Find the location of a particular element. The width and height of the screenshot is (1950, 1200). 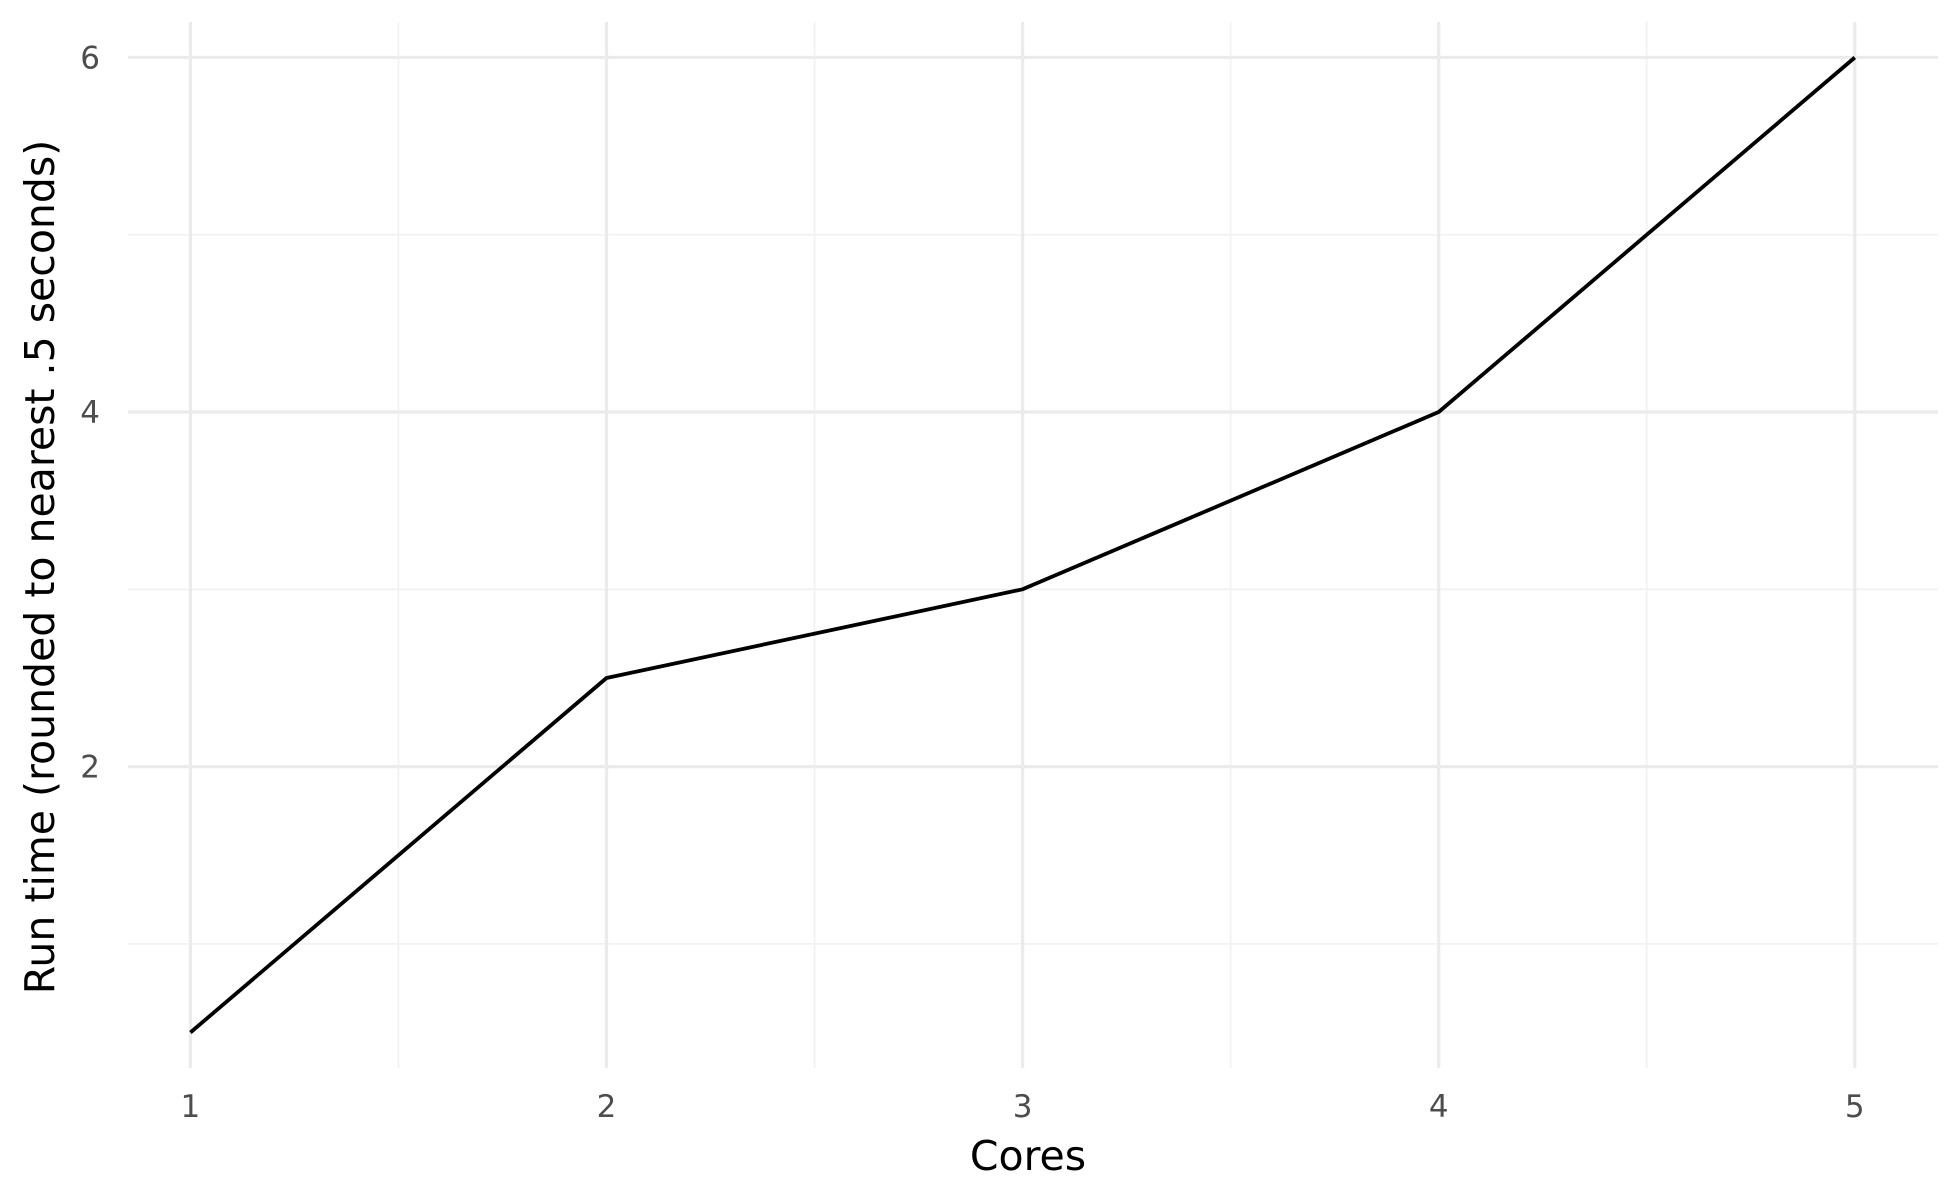

y-tick-label: 6 is located at coordinates (90, 58).